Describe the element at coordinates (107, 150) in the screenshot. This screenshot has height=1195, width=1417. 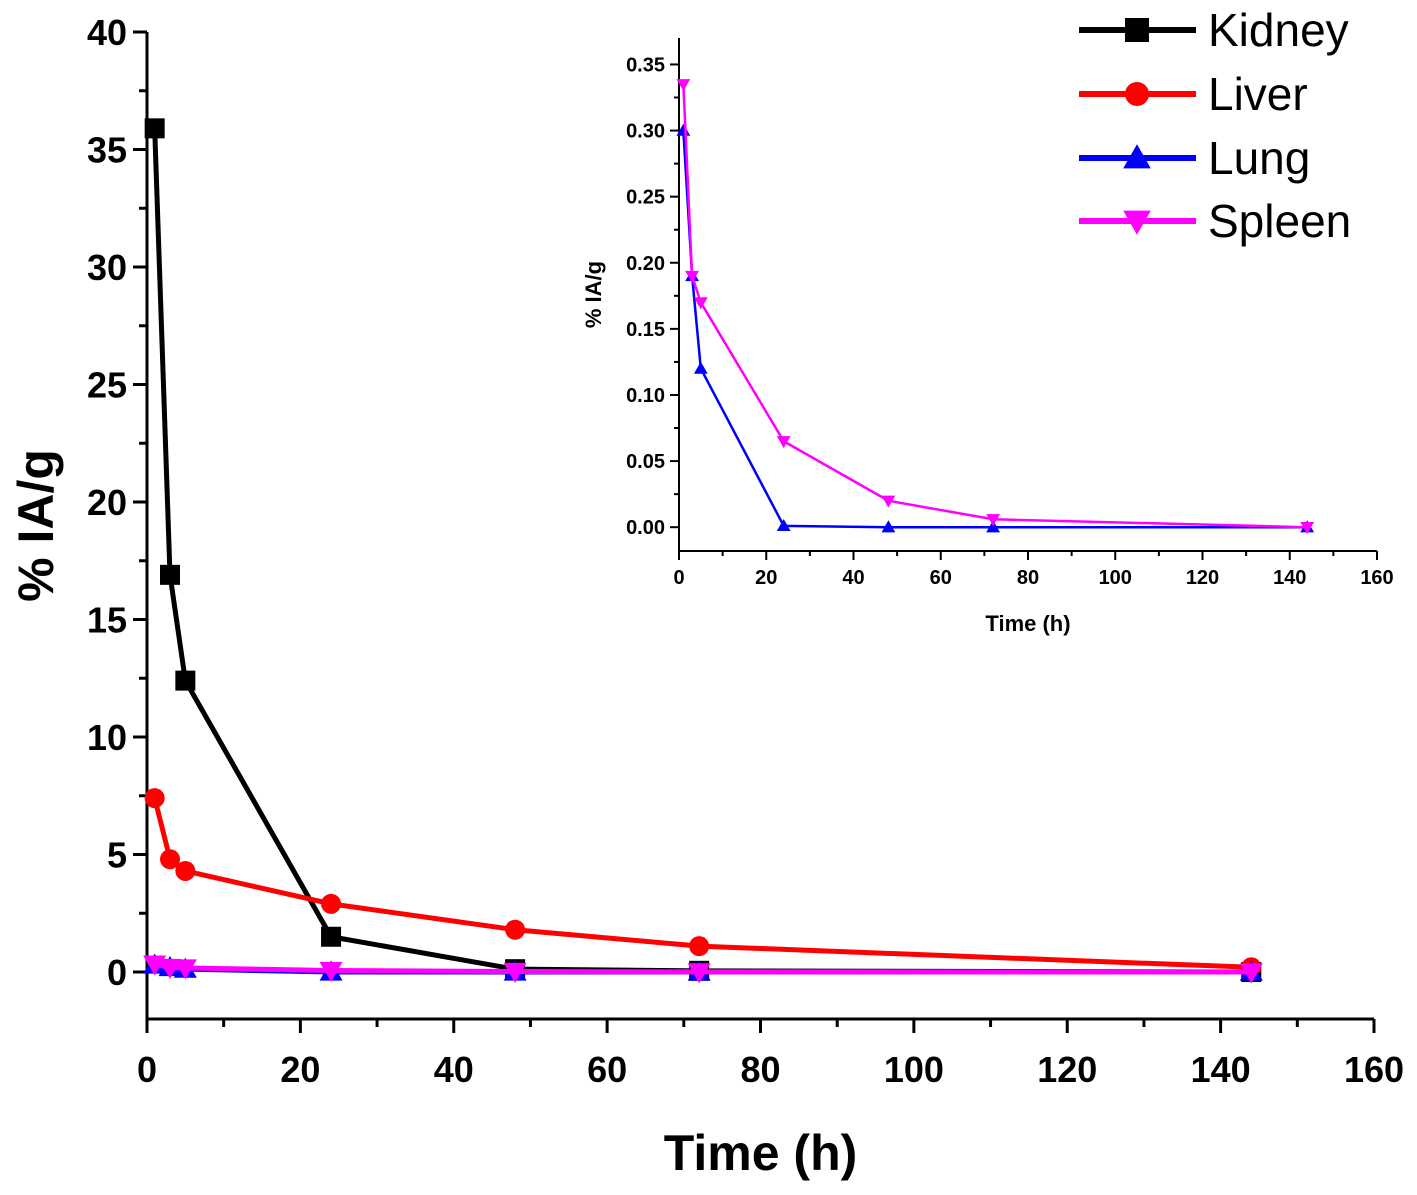
I see `main-y-tick-label: 35` at that location.